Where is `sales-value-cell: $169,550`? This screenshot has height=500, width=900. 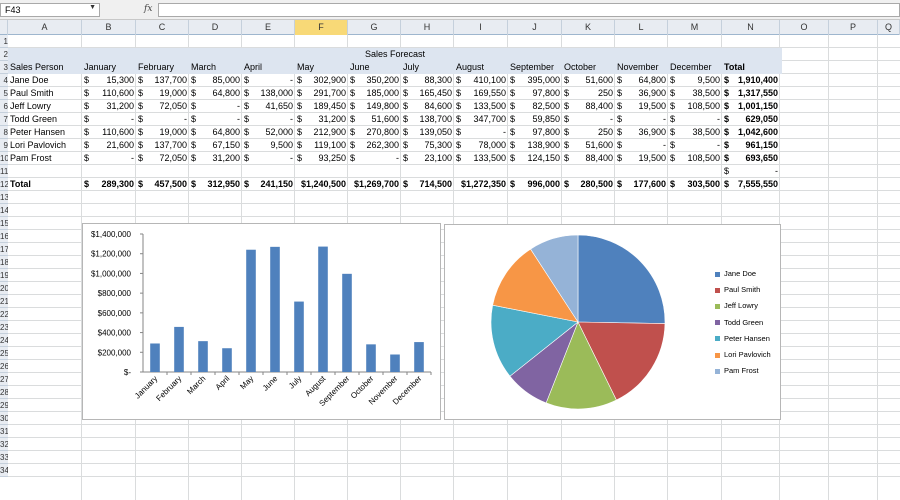
sales-value-cell: $169,550 is located at coordinates (481, 93).